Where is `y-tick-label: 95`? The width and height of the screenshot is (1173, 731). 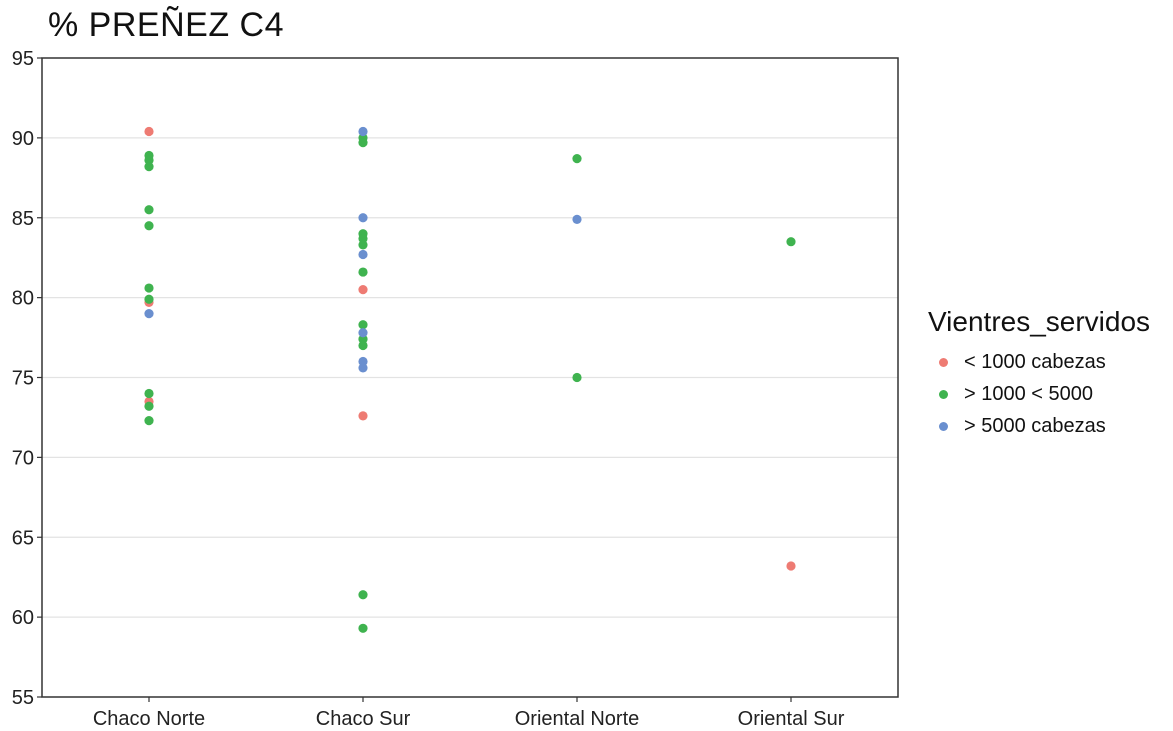 y-tick-label: 95 is located at coordinates (23, 59).